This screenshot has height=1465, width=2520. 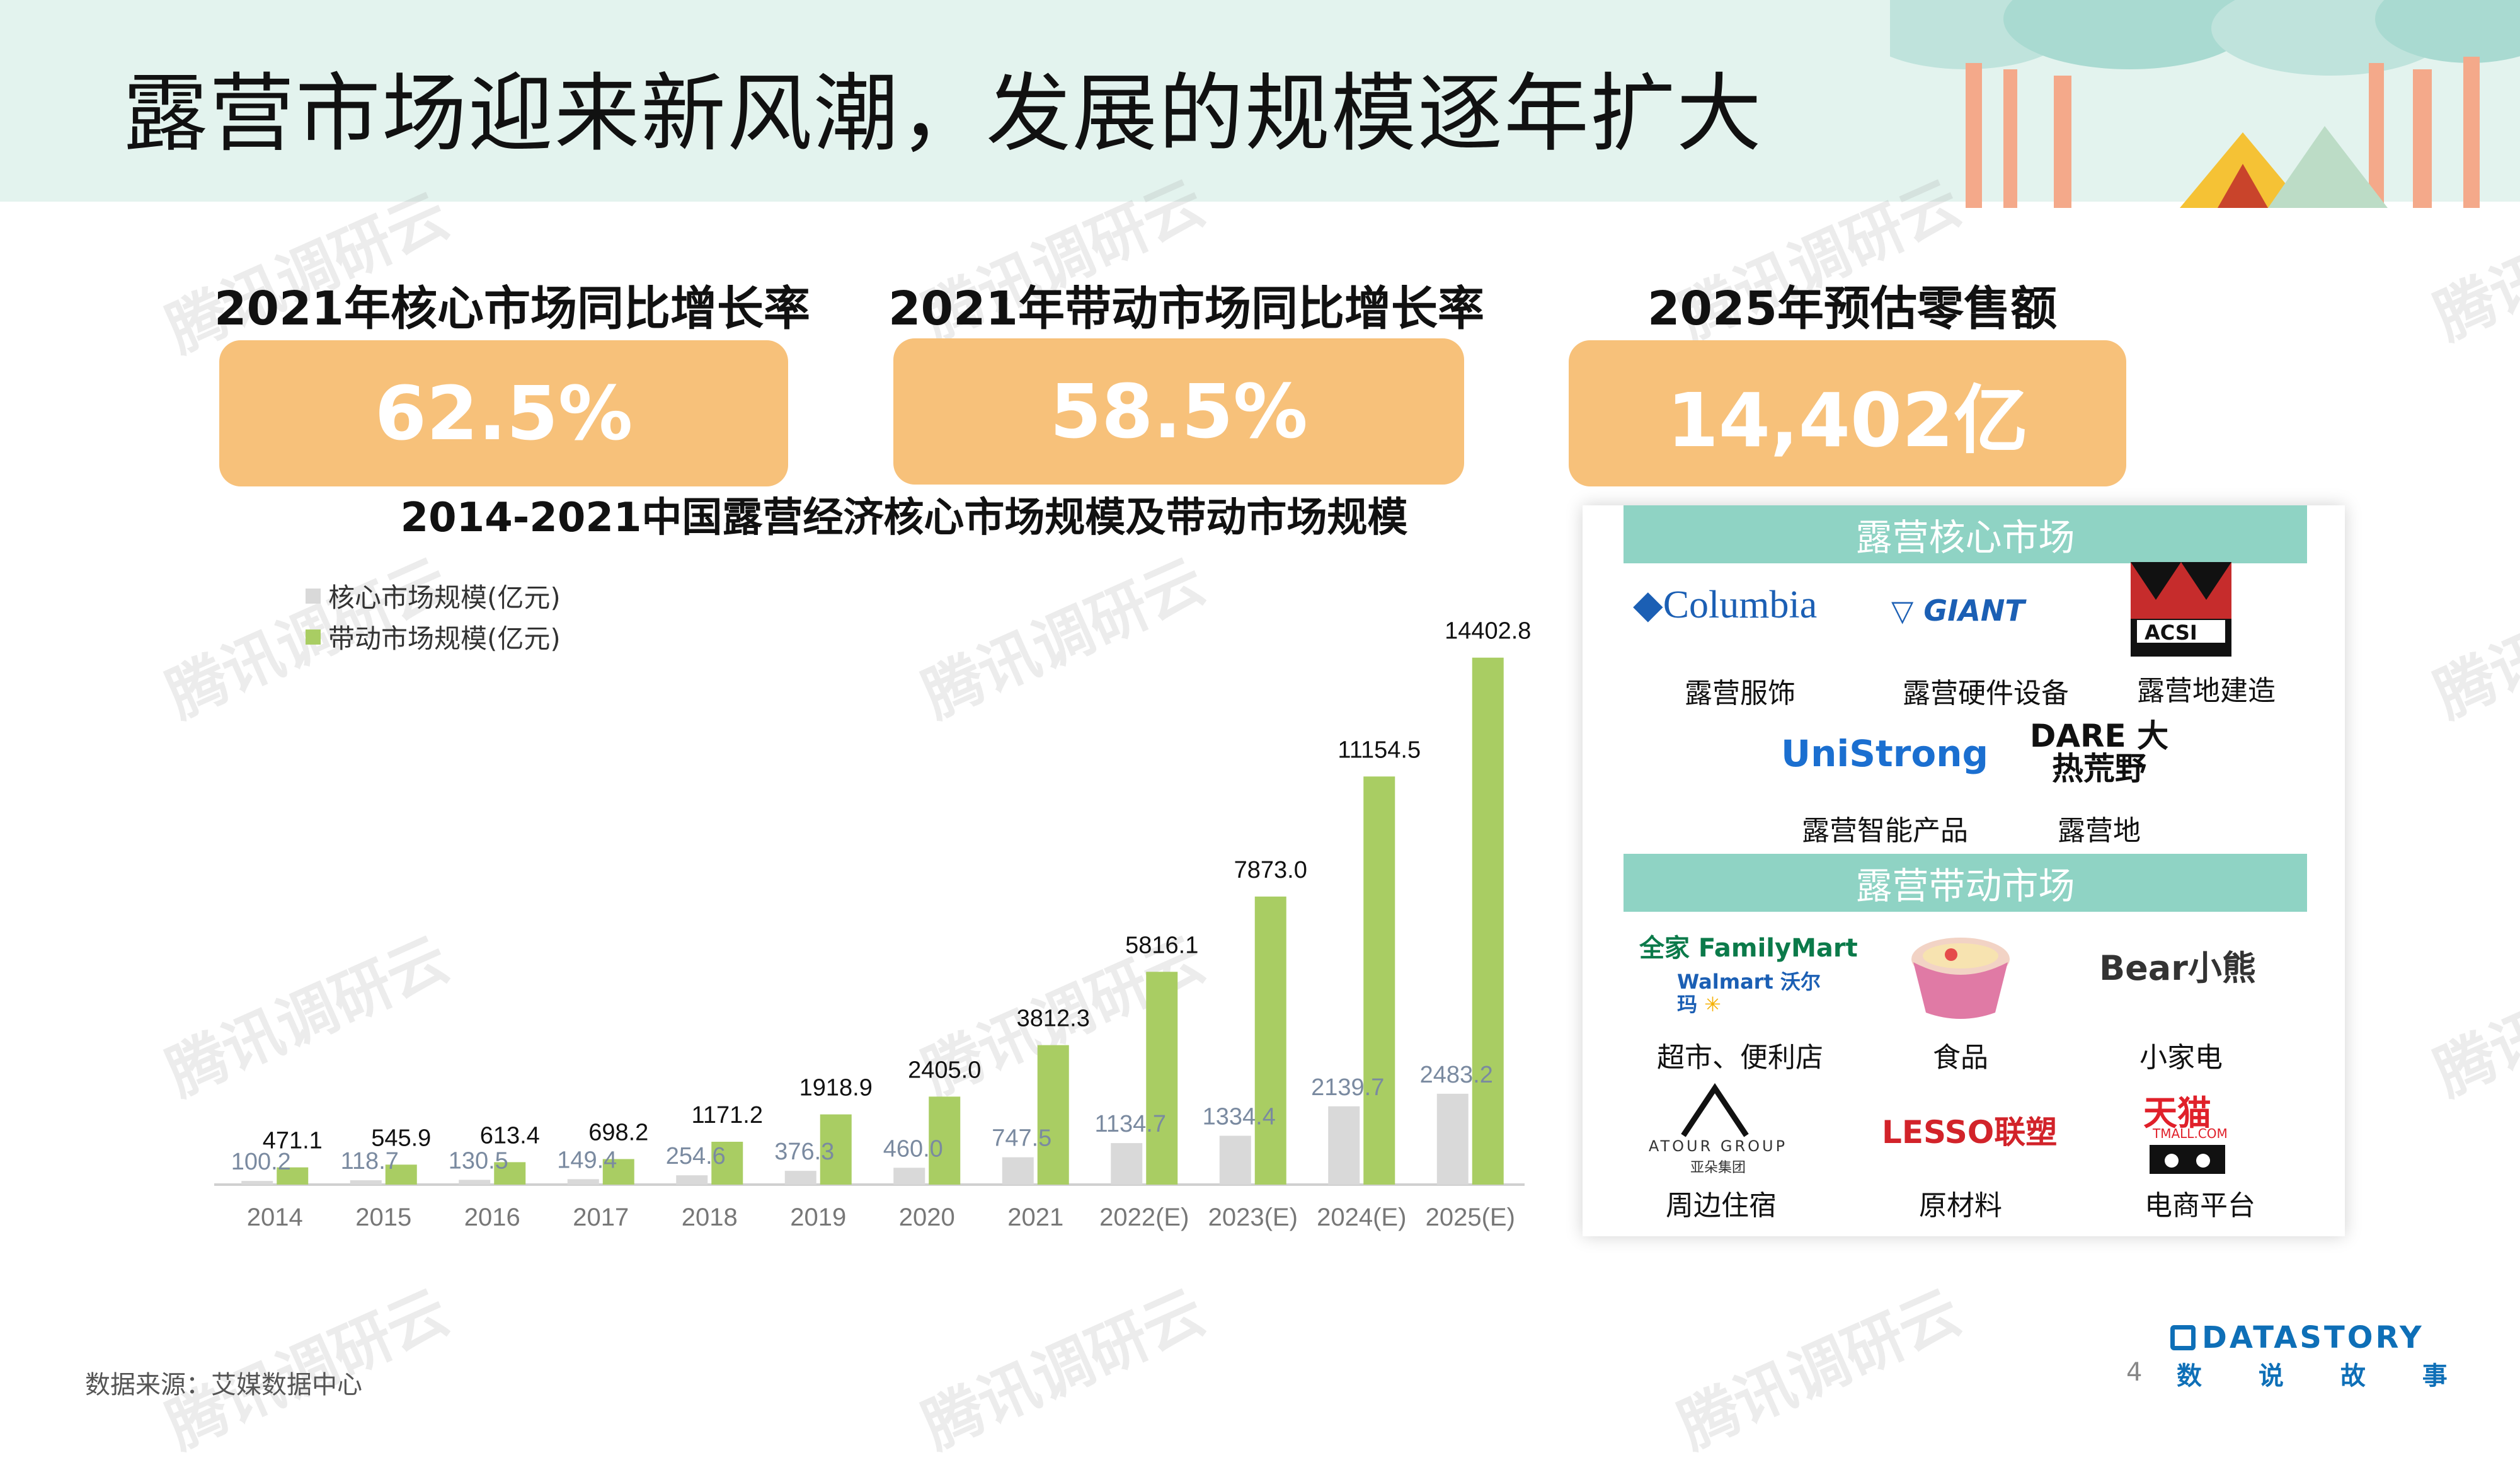 I want to click on acsi-logo: ACSI, so click(x=2181, y=610).